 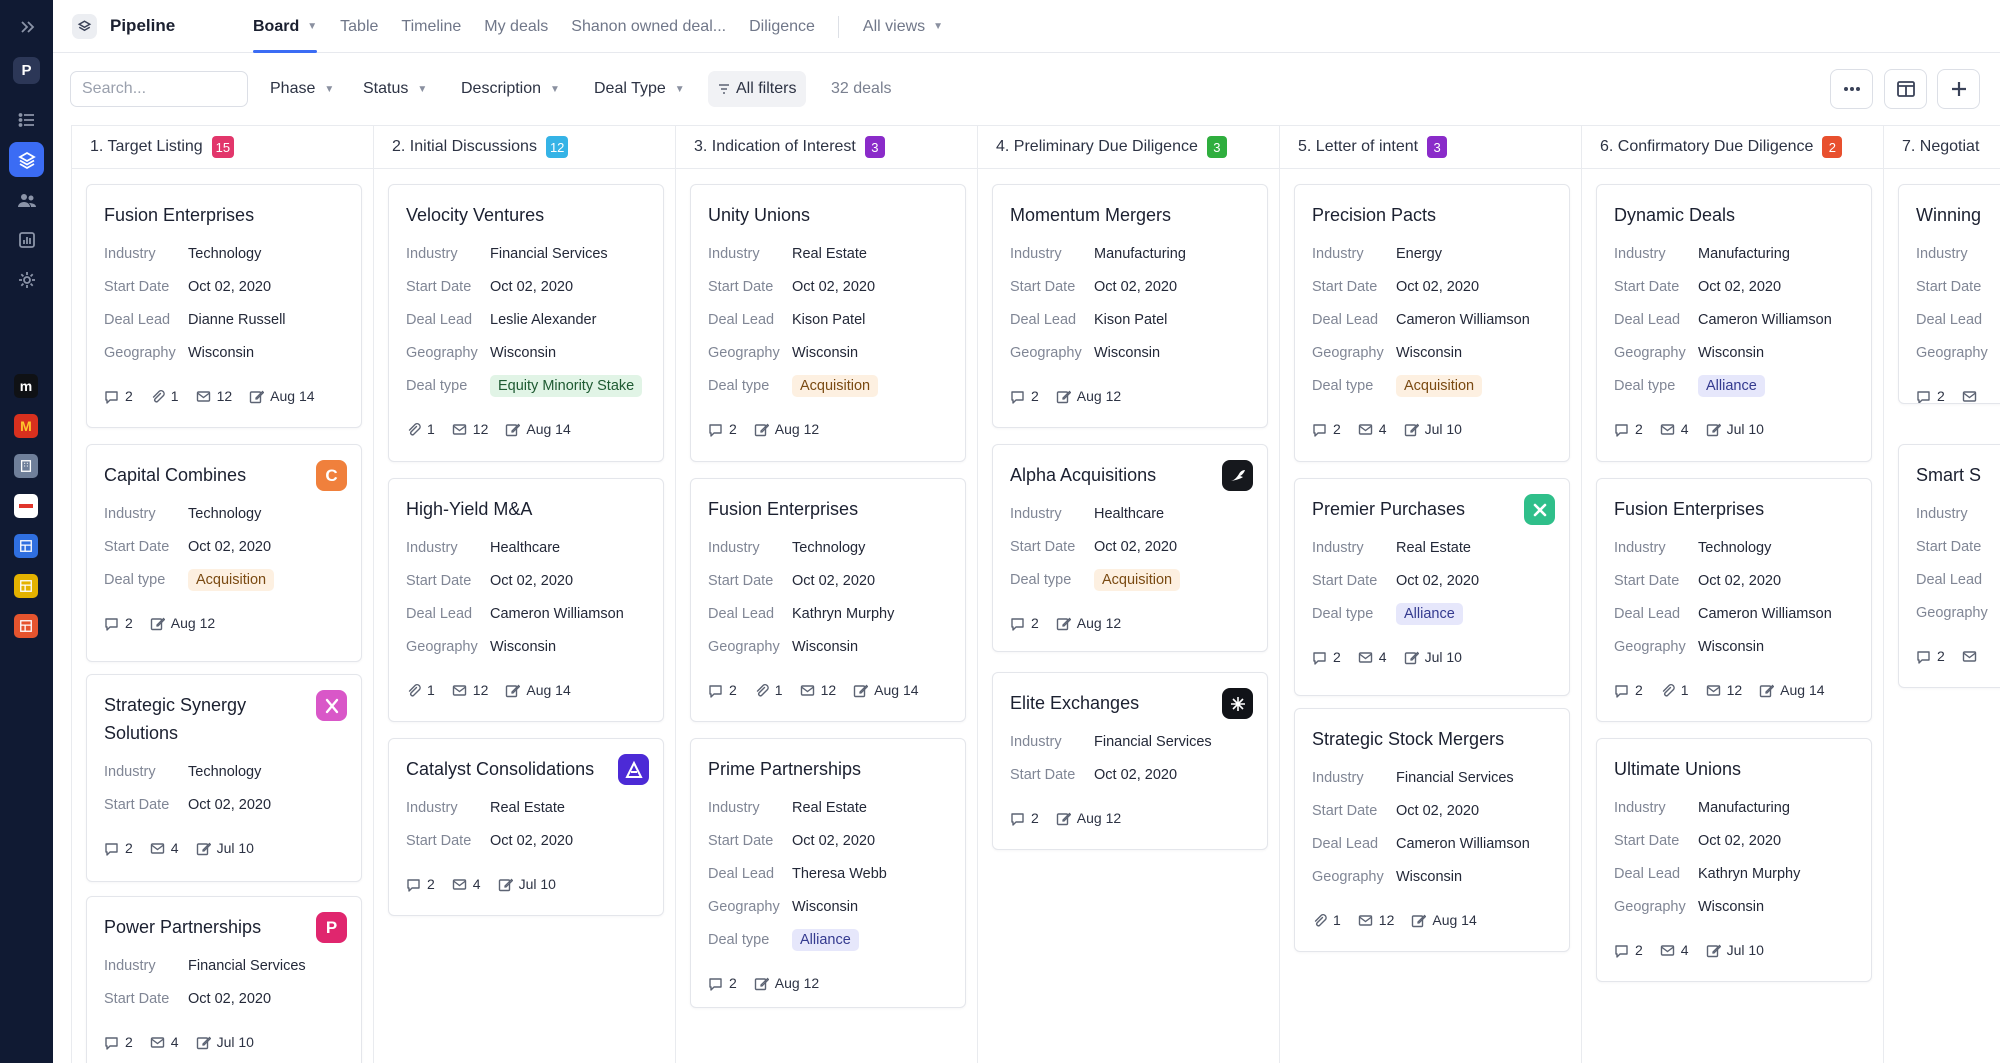 What do you see at coordinates (1430, 147) in the screenshot?
I see `column-header: 5. Letter of intent 3` at bounding box center [1430, 147].